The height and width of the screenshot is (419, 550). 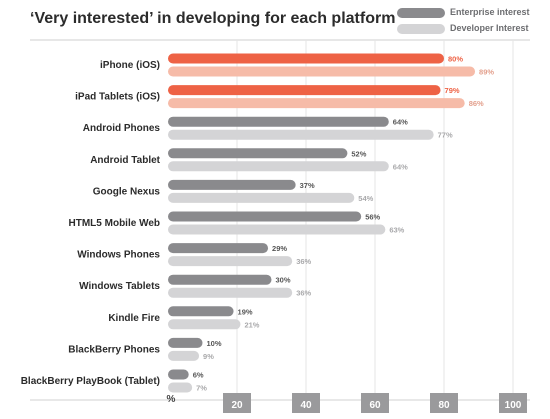 What do you see at coordinates (122, 128) in the screenshot?
I see `category-label: Android Phones` at bounding box center [122, 128].